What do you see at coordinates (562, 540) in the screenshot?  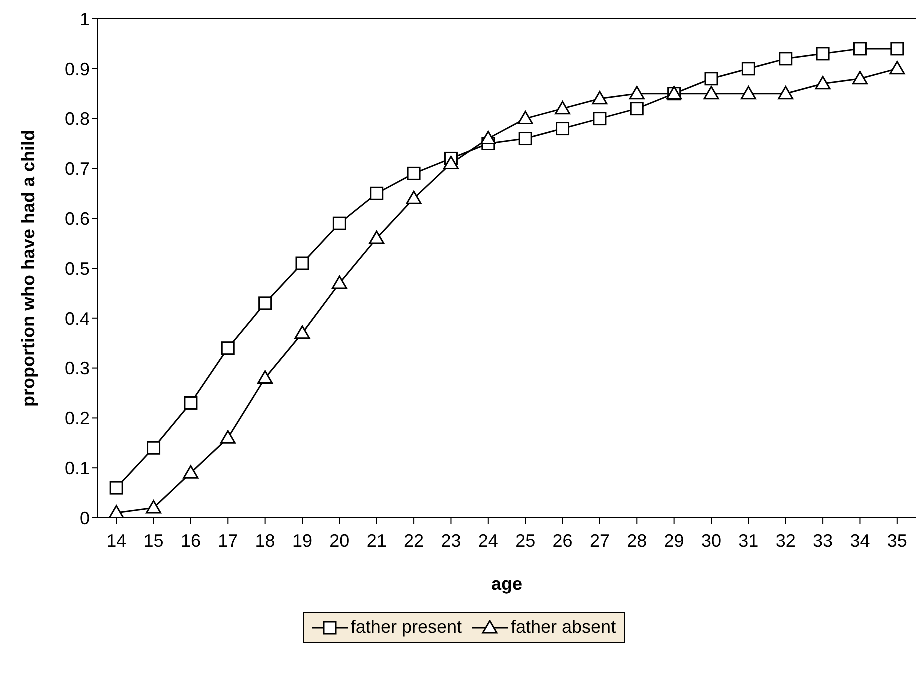 I see `x-tick-label: 26` at bounding box center [562, 540].